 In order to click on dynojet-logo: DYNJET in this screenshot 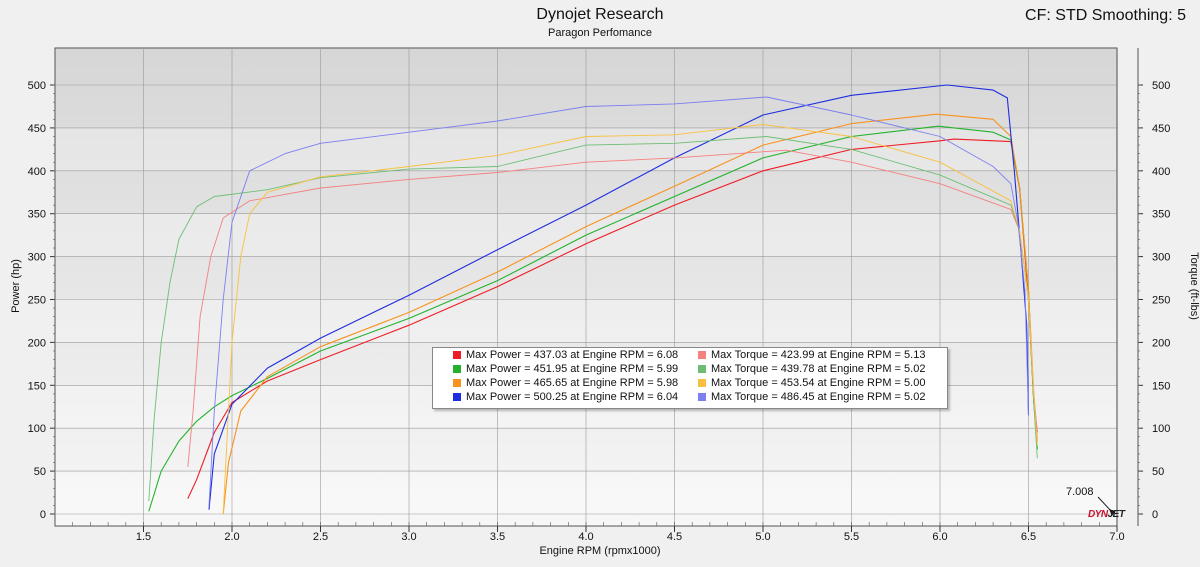, I will do `click(1106, 514)`.